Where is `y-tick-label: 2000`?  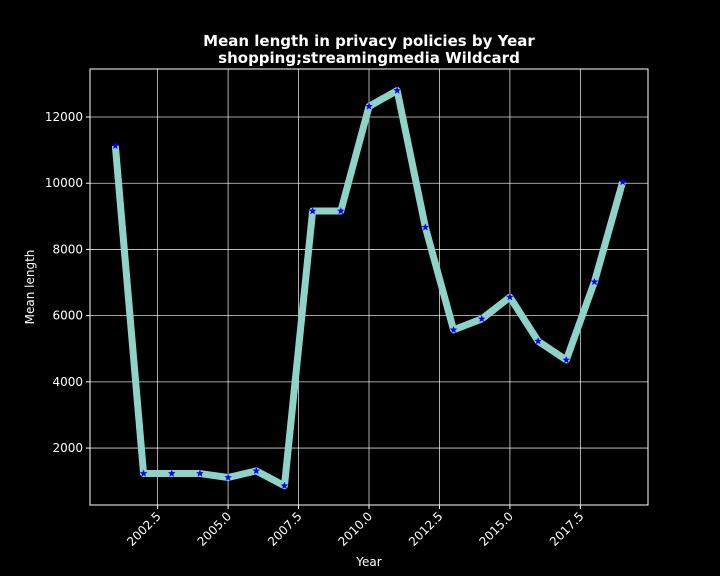
y-tick-label: 2000 is located at coordinates (67, 448).